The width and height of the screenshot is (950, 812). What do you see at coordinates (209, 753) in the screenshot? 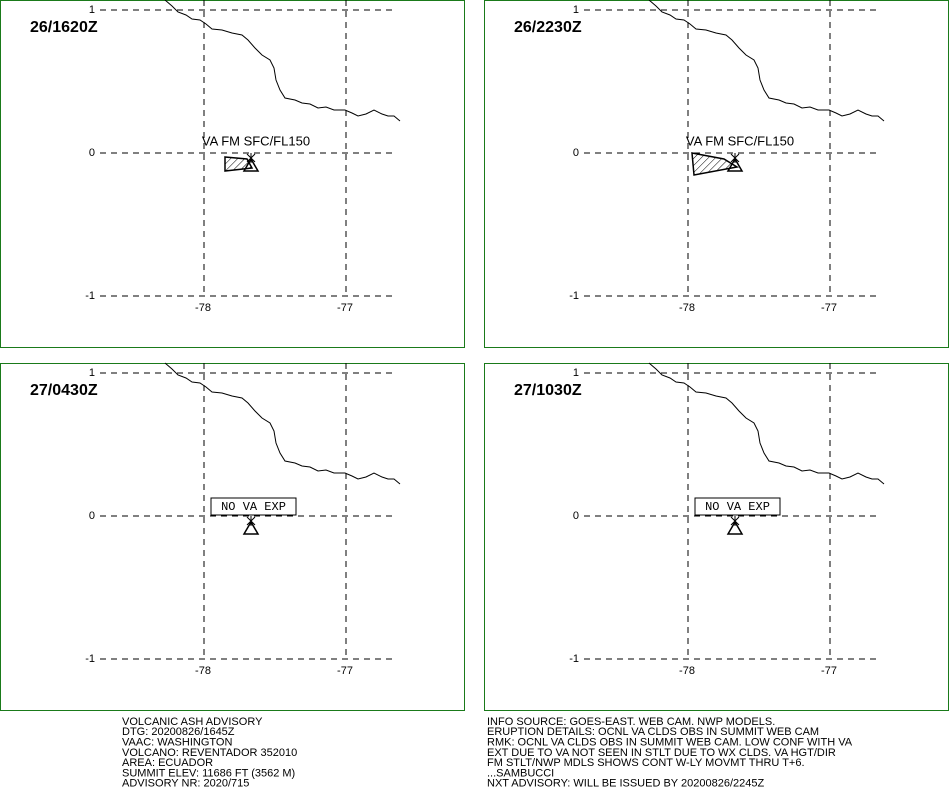
I see `advisory-line: VOLCANO: REVENTADOR 352010` at bounding box center [209, 753].